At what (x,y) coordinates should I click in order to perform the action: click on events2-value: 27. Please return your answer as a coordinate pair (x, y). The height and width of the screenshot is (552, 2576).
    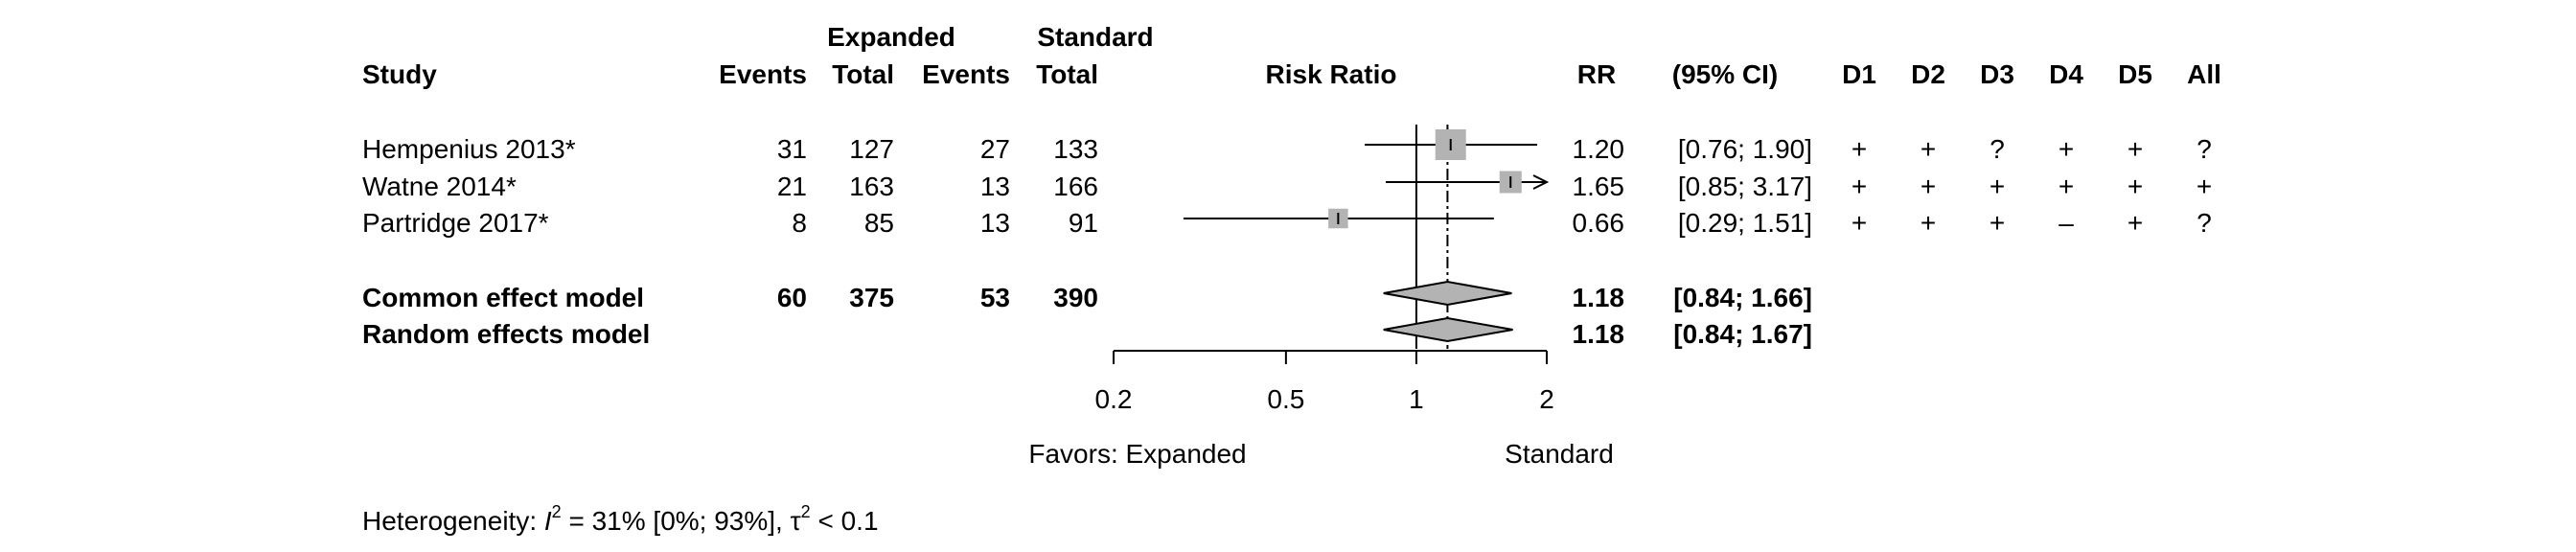
    Looking at the image, I should click on (995, 149).